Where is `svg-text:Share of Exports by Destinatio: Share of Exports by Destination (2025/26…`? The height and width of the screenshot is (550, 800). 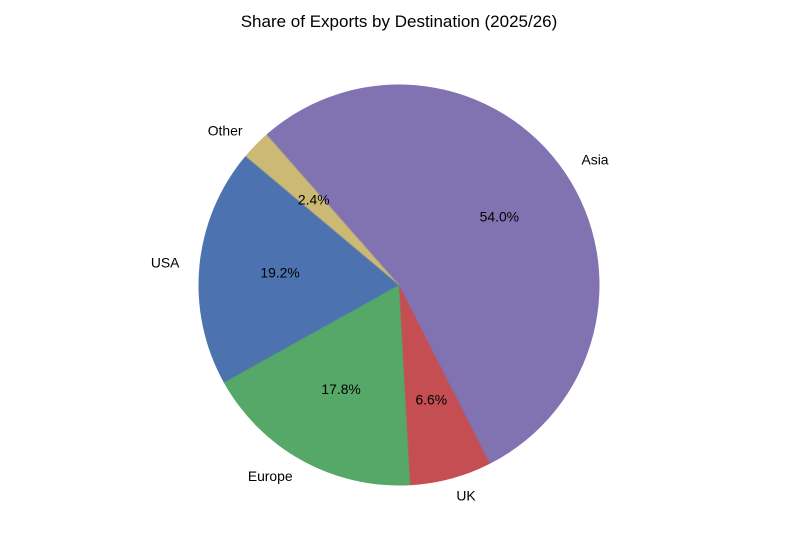 svg-text:Share of Exports by Destinatio: Share of Exports by Destination (2025/26… is located at coordinates (399, 21).